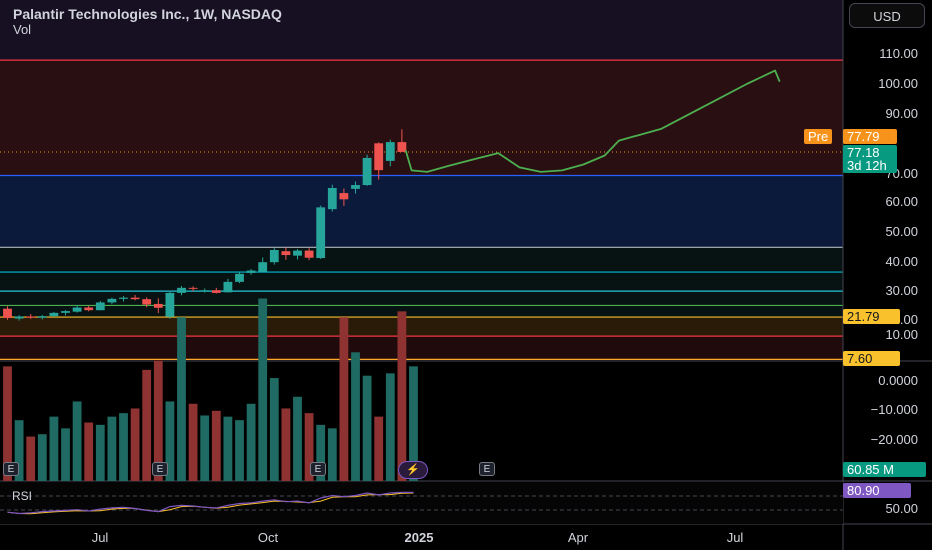 The height and width of the screenshot is (550, 932). I want to click on price-tick: 30.00, so click(901, 290).